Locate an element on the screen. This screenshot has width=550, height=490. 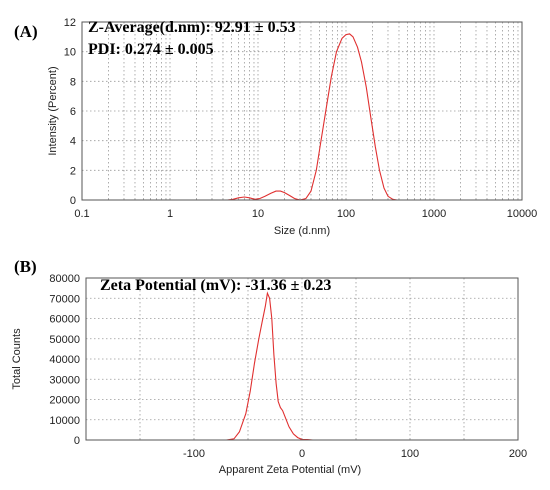
chart-a-x-tick-label: 10000 is located at coordinates (522, 214).